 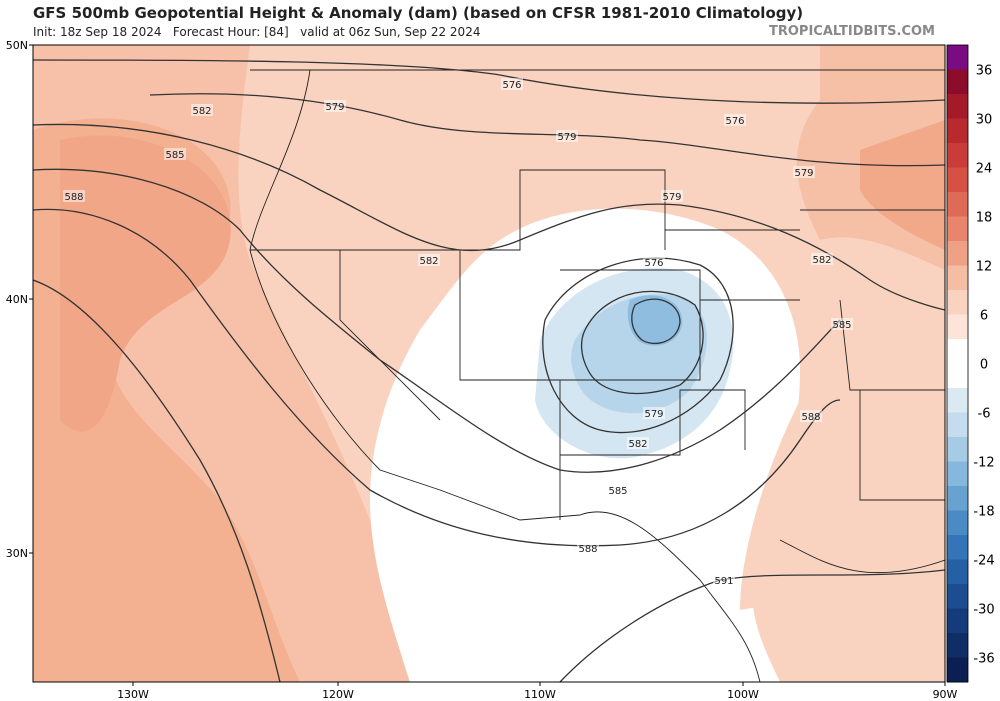 What do you see at coordinates (983, 463) in the screenshot?
I see `colorbar-label: -12` at bounding box center [983, 463].